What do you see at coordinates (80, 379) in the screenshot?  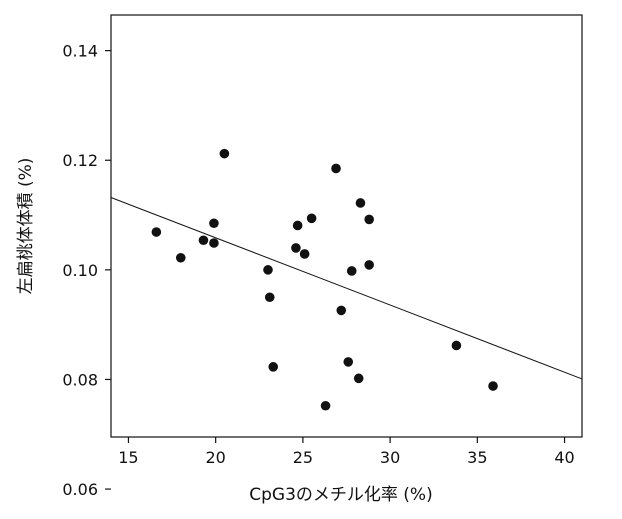 I see `y-tick-label: 0.08` at bounding box center [80, 379].